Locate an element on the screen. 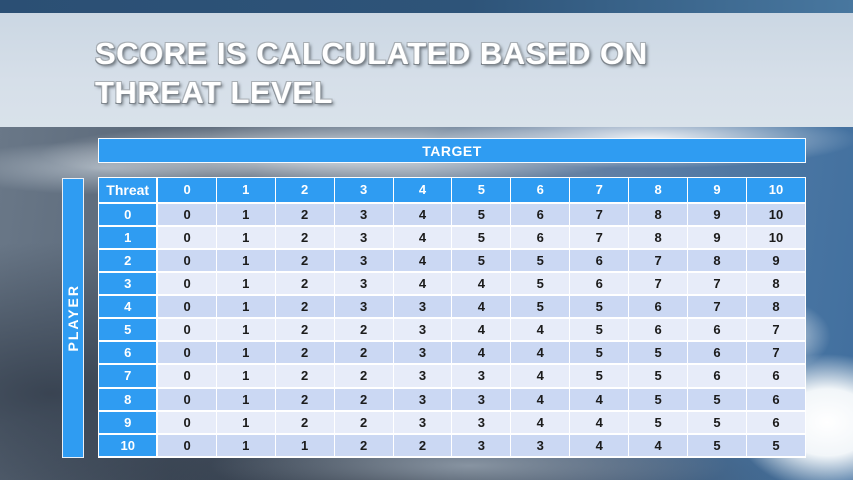 This screenshot has height=480, width=853. player-label: PLAYER is located at coordinates (73, 318).